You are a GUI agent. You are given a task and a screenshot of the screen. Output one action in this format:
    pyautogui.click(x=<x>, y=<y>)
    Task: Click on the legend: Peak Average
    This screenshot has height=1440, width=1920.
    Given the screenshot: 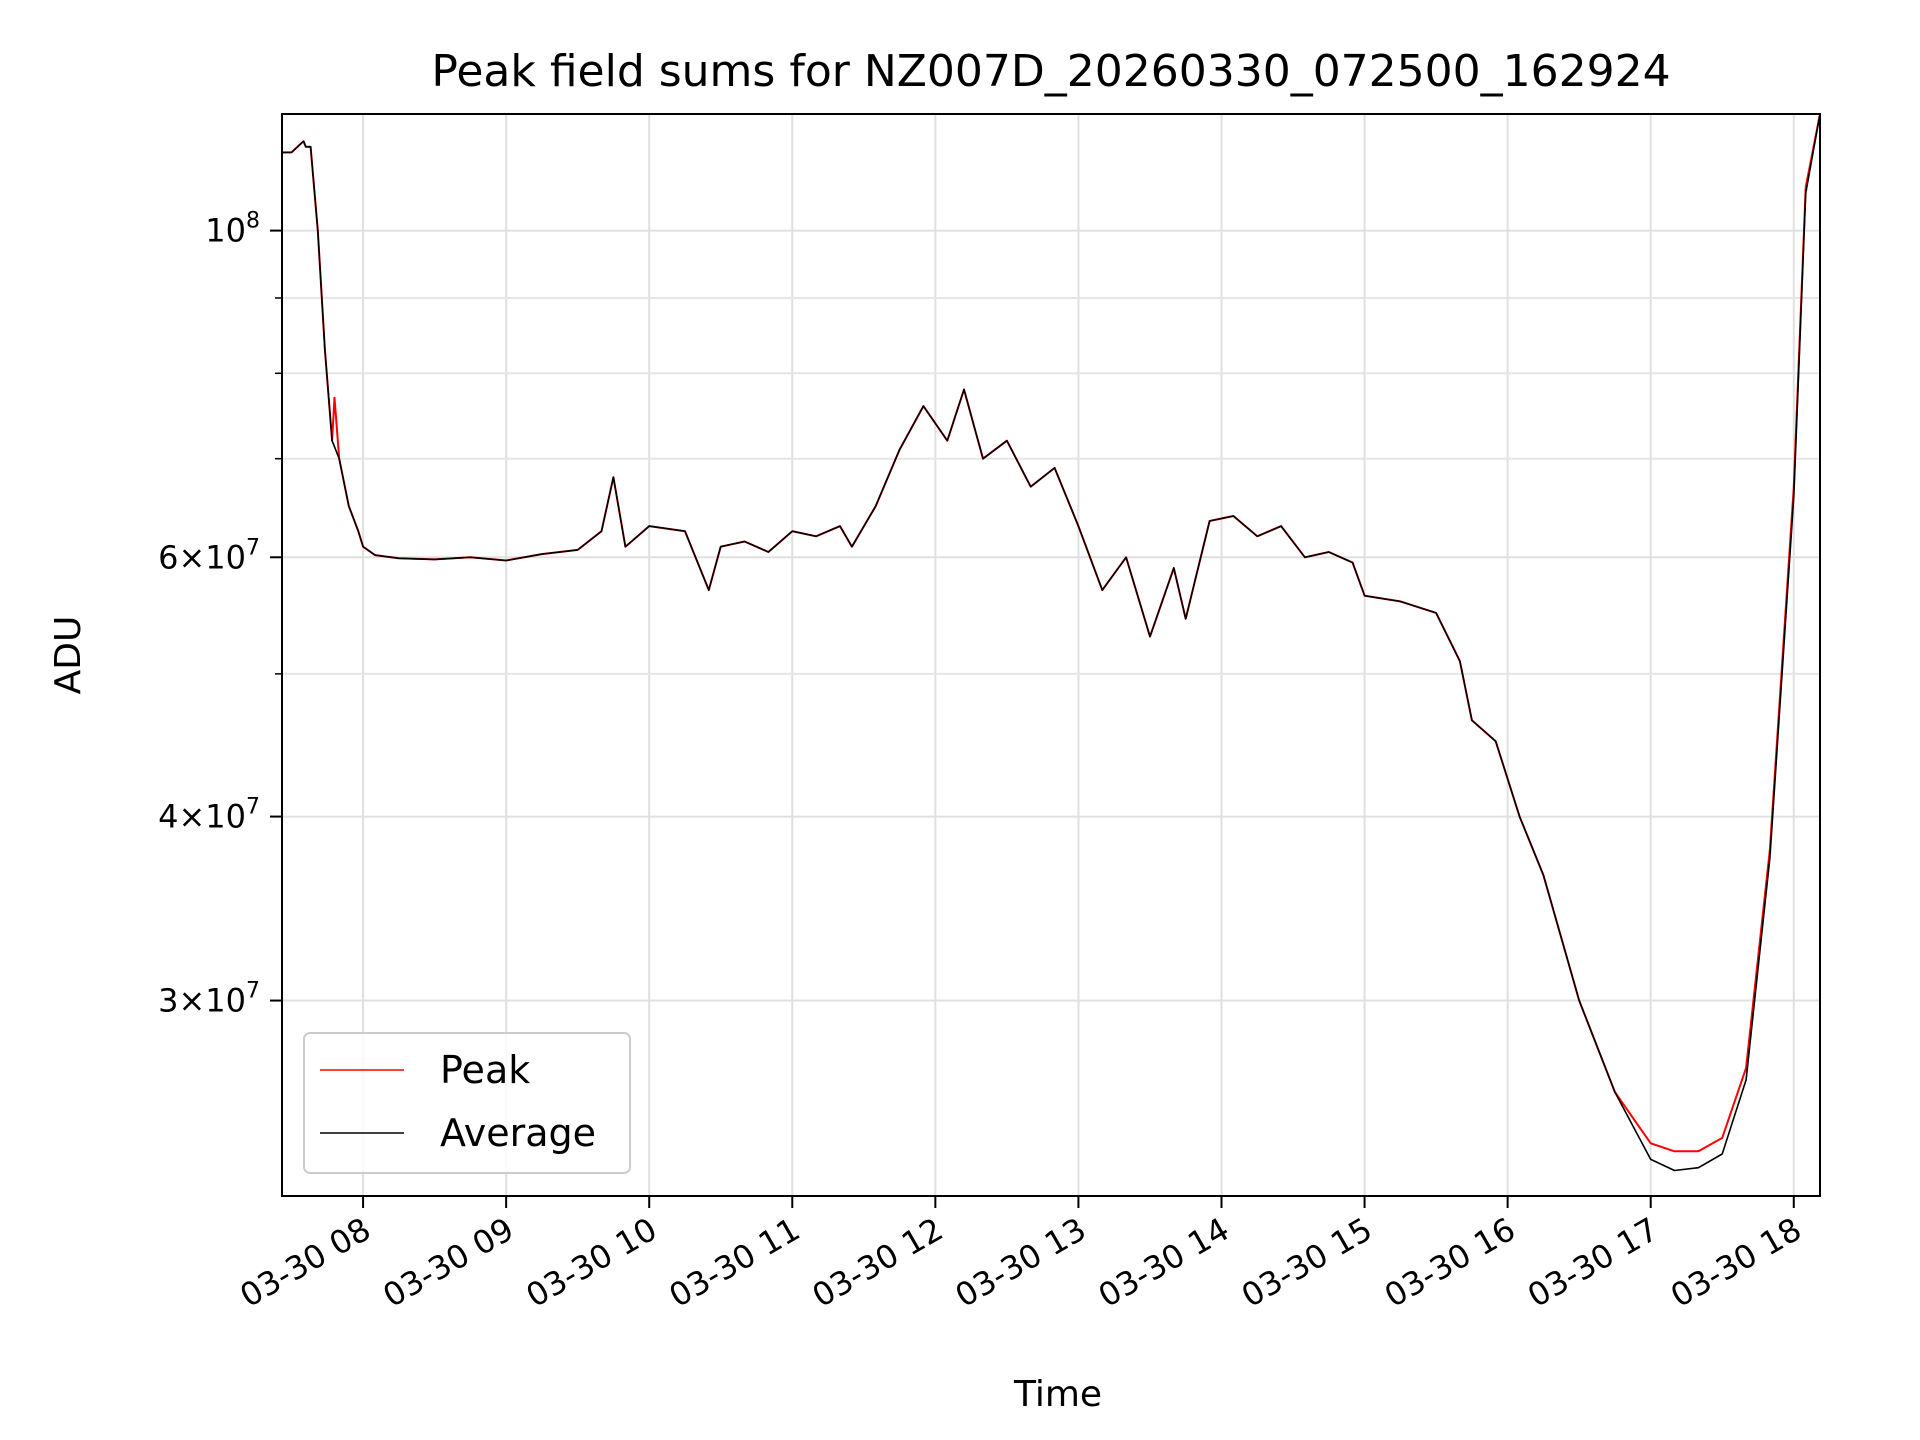 What is the action you would take?
    pyautogui.click(x=467, y=1103)
    